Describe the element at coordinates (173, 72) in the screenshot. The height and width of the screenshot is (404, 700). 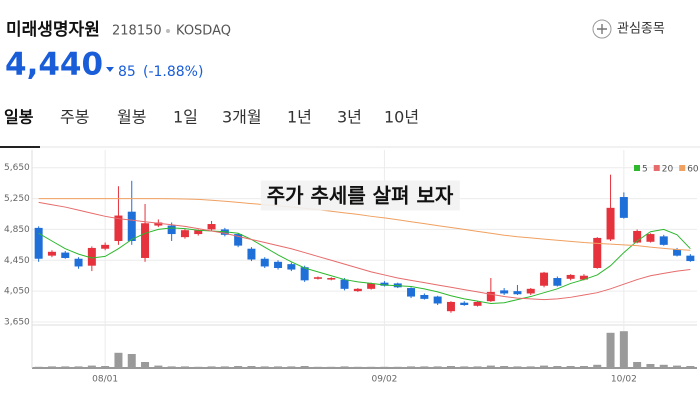
I see `change-pct: (-1.88%)` at that location.